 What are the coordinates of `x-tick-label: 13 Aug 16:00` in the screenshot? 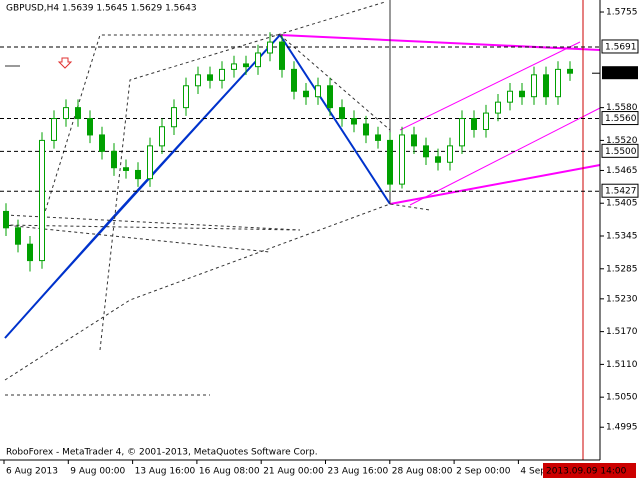 It's located at (165, 472).